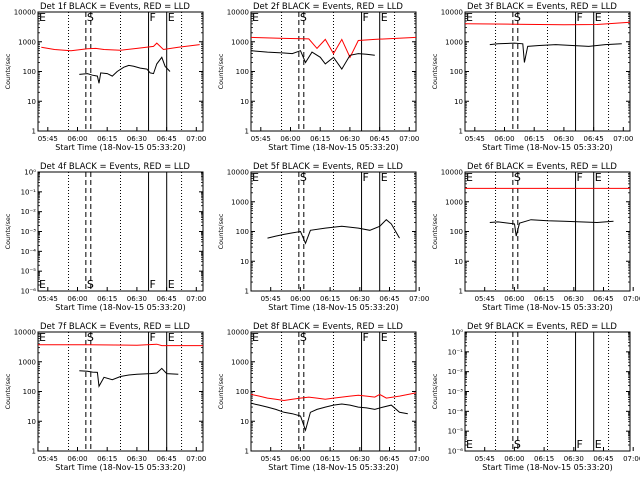 The height and width of the screenshot is (480, 640). I want to click on panel-title: Det 6f BLACK = Events, RED = LLD, so click(542, 167).